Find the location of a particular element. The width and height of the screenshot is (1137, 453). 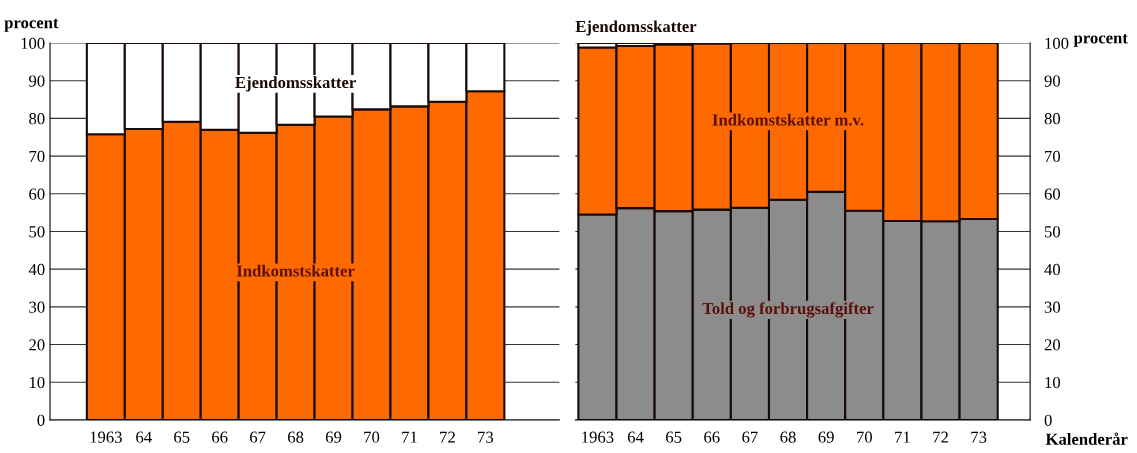

series-label: Indkomstskatter is located at coordinates (295, 270).